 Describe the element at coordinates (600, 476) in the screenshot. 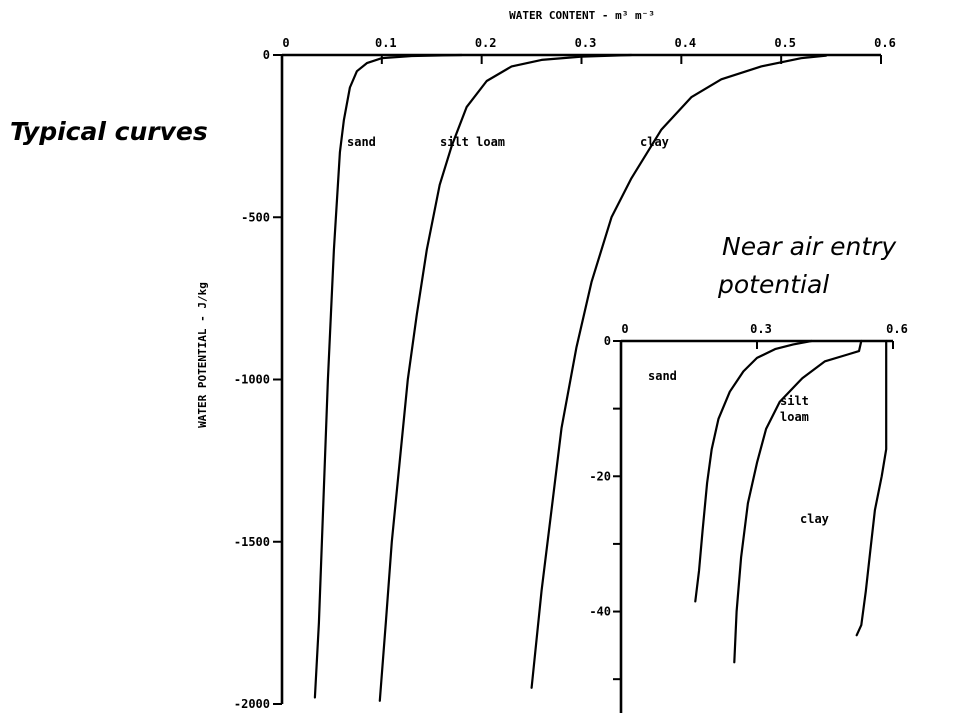

I see `y-tick-label: -20` at that location.